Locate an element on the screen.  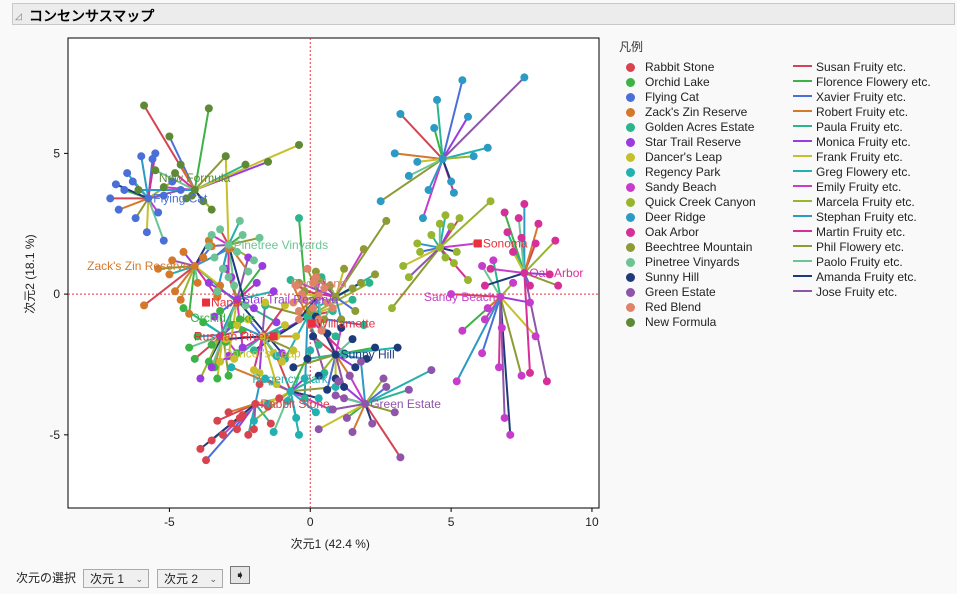
legend-item-wine: Oak Arbor is located at coordinates (684, 232).